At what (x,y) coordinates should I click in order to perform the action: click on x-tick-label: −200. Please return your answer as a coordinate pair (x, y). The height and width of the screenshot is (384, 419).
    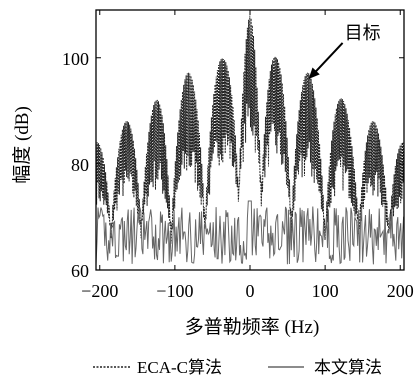
    Looking at the image, I should click on (99, 291).